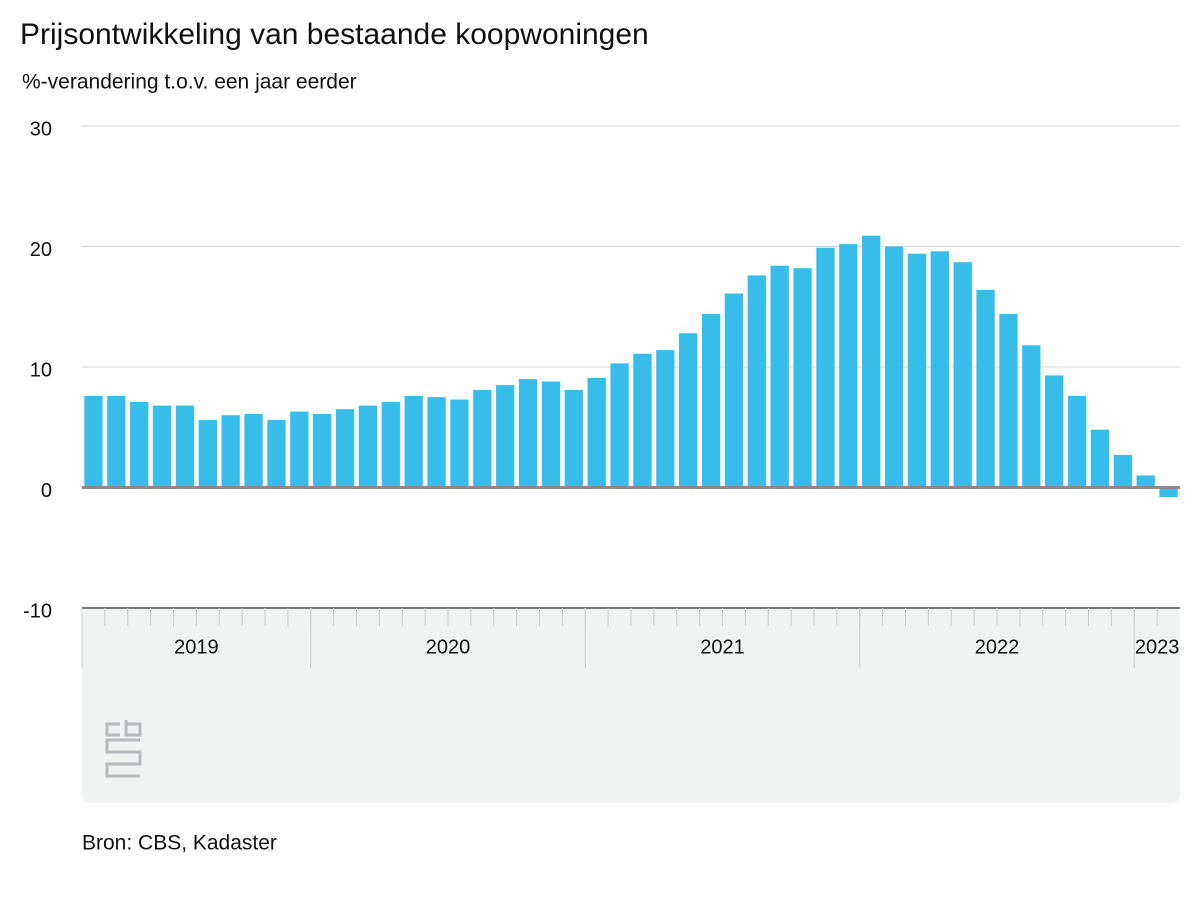 This screenshot has height=905, width=1200. I want to click on chart-subtitle: %-verandering t.o.v. een jaar eerder, so click(189, 82).